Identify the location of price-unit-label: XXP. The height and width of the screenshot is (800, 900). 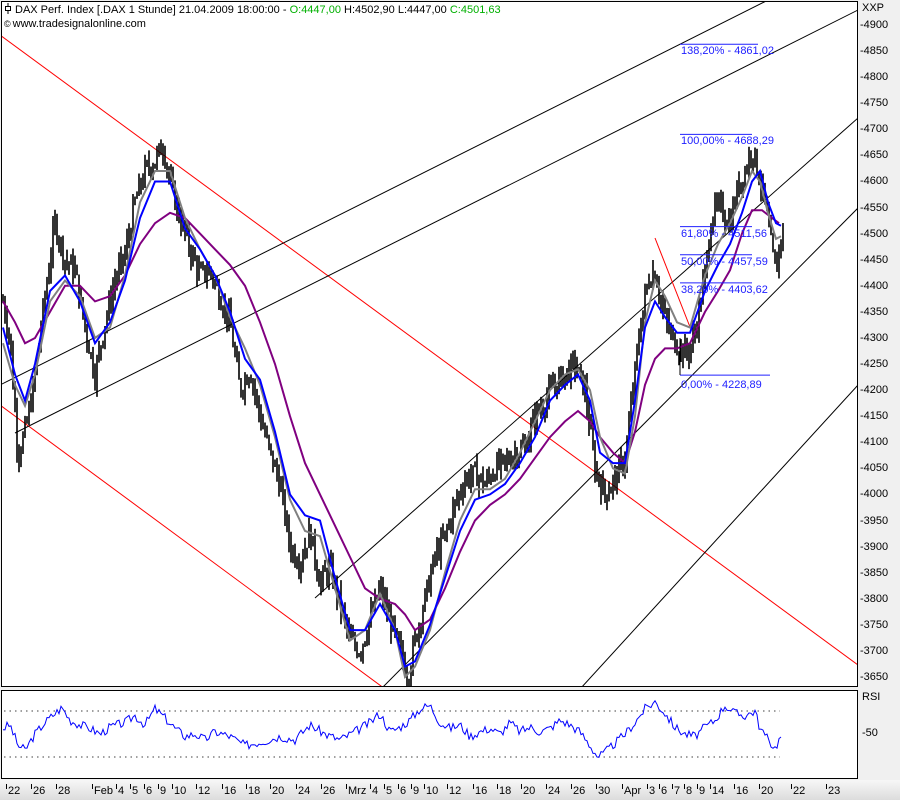
(873, 8).